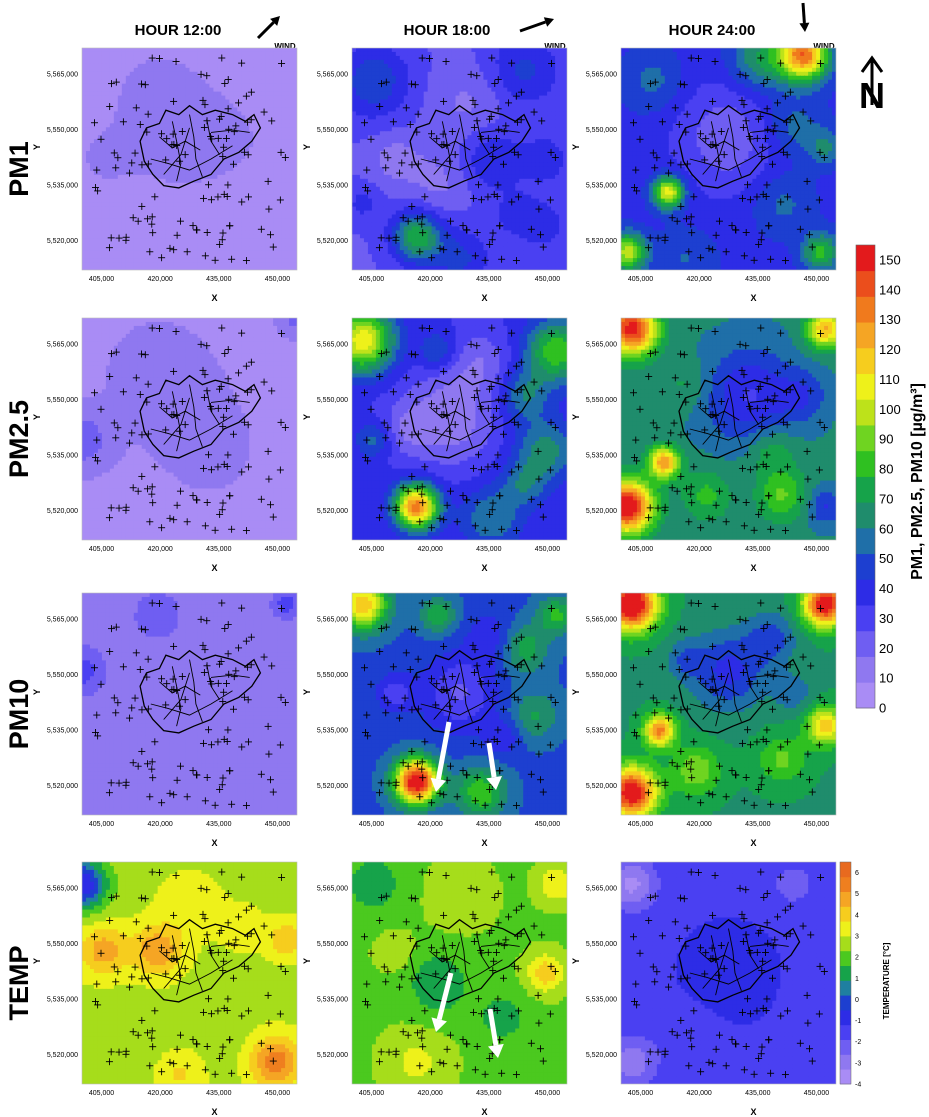  What do you see at coordinates (533, 26) in the screenshot?
I see `wind-arrow-shaft-h18` at bounding box center [533, 26].